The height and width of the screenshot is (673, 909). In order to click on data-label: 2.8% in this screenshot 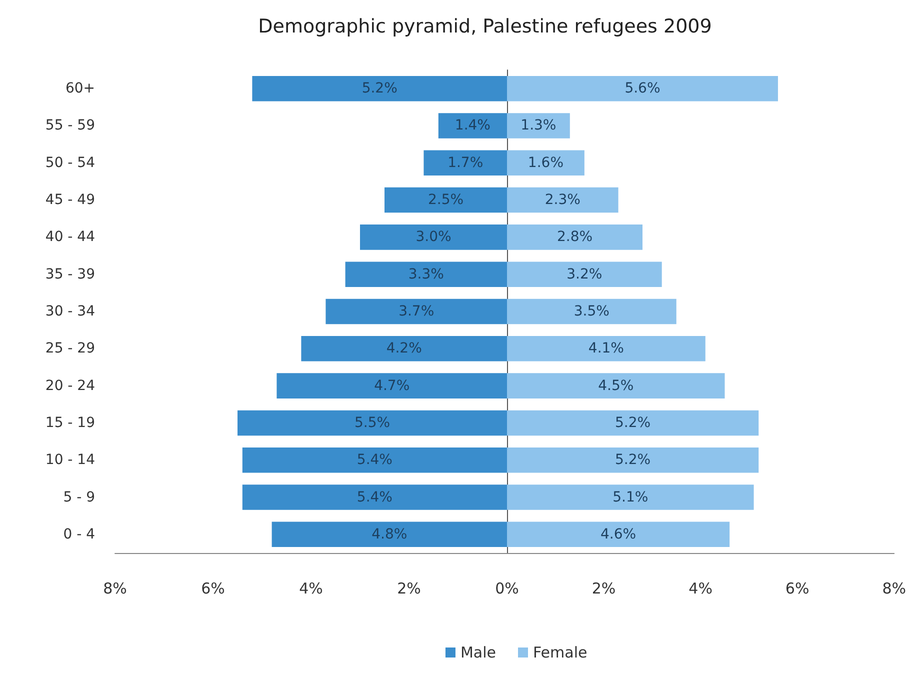, I will do `click(574, 237)`.